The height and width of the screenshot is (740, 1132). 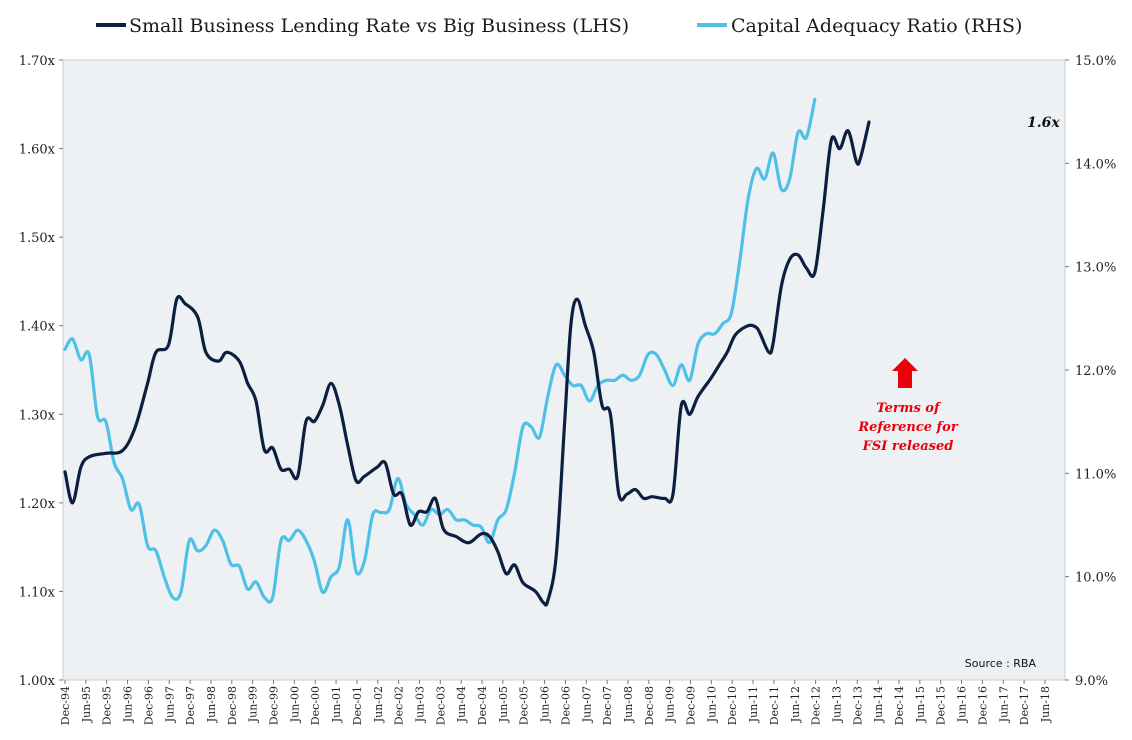 I want to click on x-tick-label: Dec-04, so click(x=482, y=705).